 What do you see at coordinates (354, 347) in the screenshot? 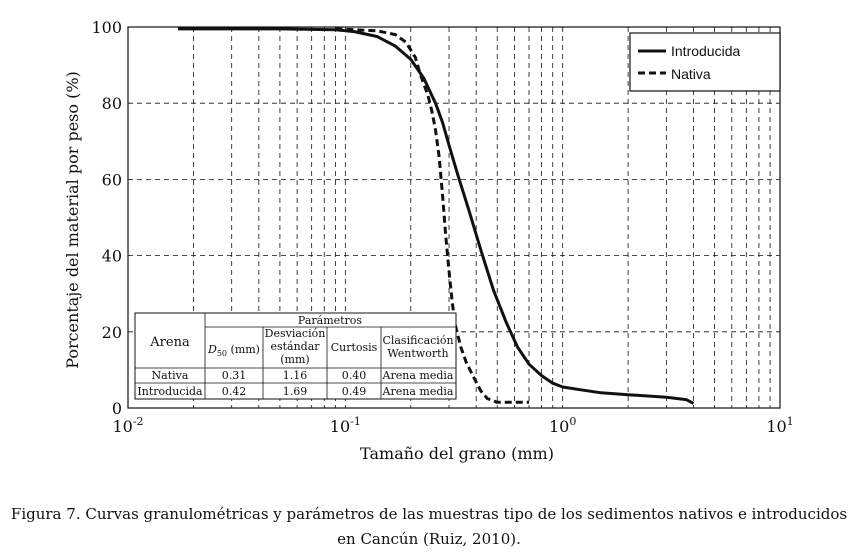
I see `table-col-curtosis: Curtosis` at bounding box center [354, 347].